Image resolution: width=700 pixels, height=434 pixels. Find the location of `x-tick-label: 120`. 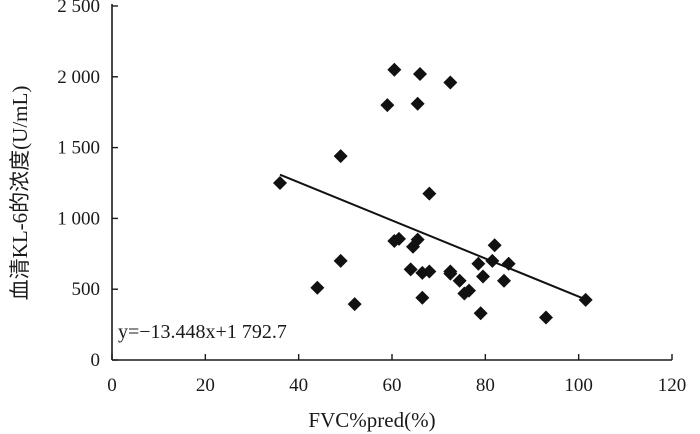

x-tick-label: 120 is located at coordinates (672, 385).